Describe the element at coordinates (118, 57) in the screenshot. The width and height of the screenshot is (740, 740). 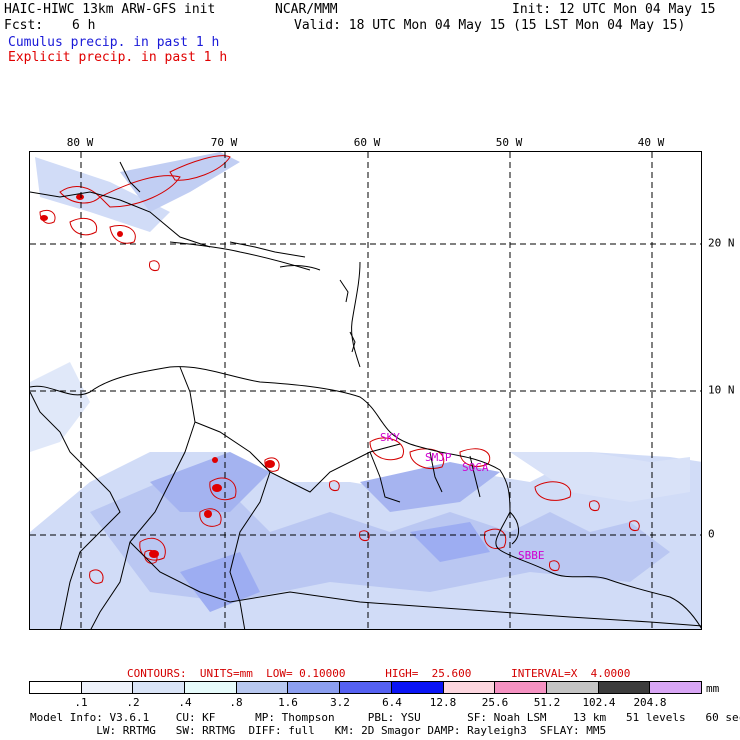
I see `explicit-legend: Explicit precip. in past 1 h` at that location.